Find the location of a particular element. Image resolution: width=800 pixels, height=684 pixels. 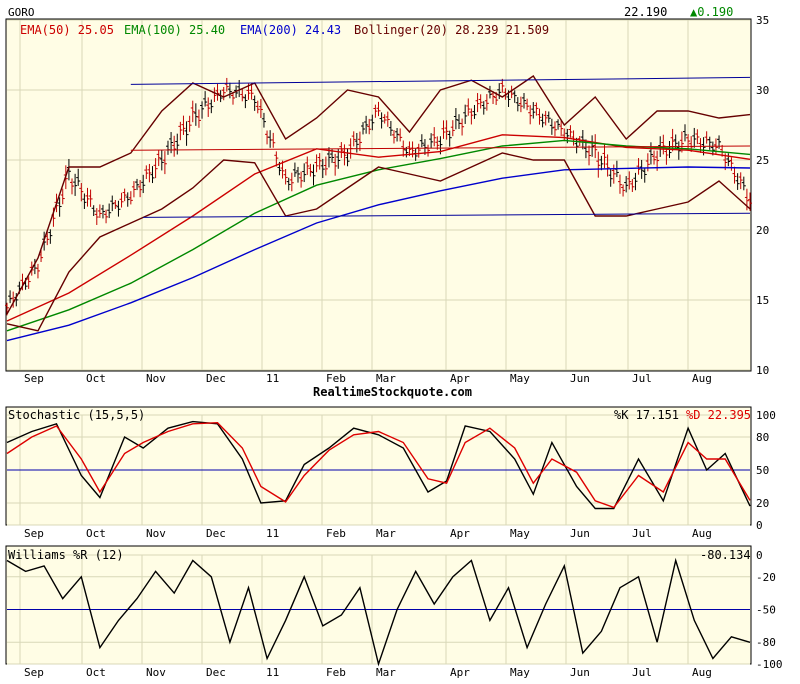

legend-ema100: EMA(100) 25.40 is located at coordinates (174, 30).